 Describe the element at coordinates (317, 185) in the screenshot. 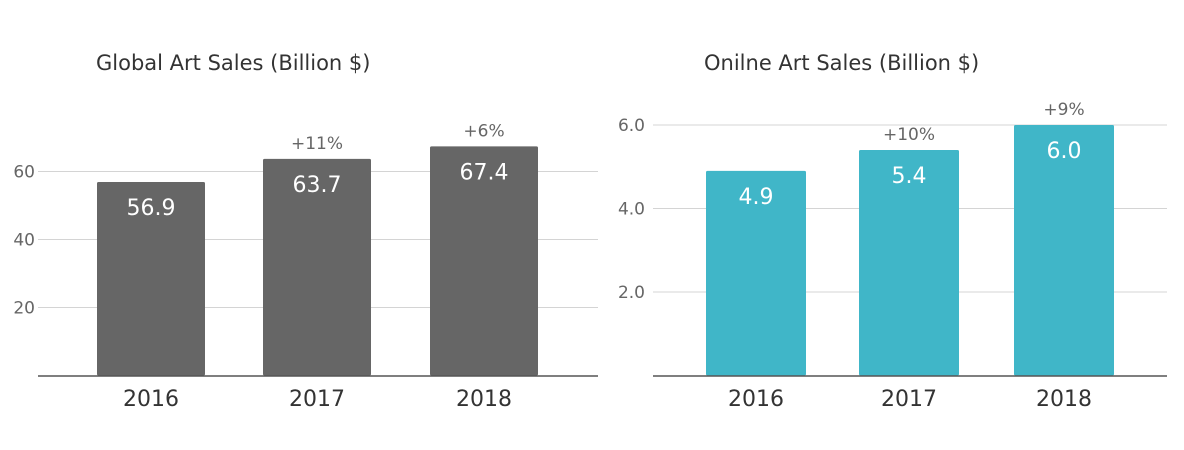

I see `bar-value-label: 63.7` at that location.